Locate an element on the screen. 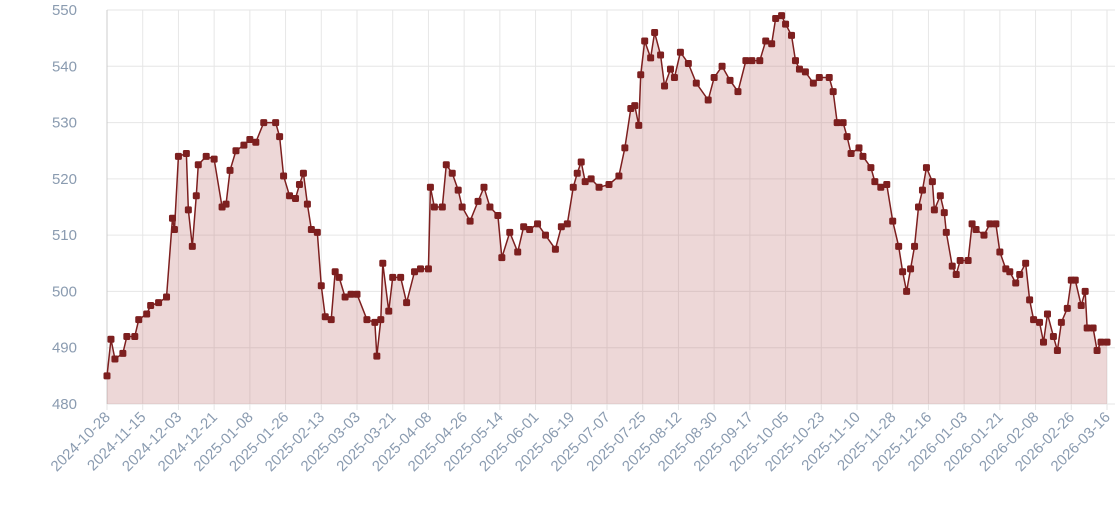 This screenshot has height=523, width=1120. y-tick-label: 480 is located at coordinates (64, 404).